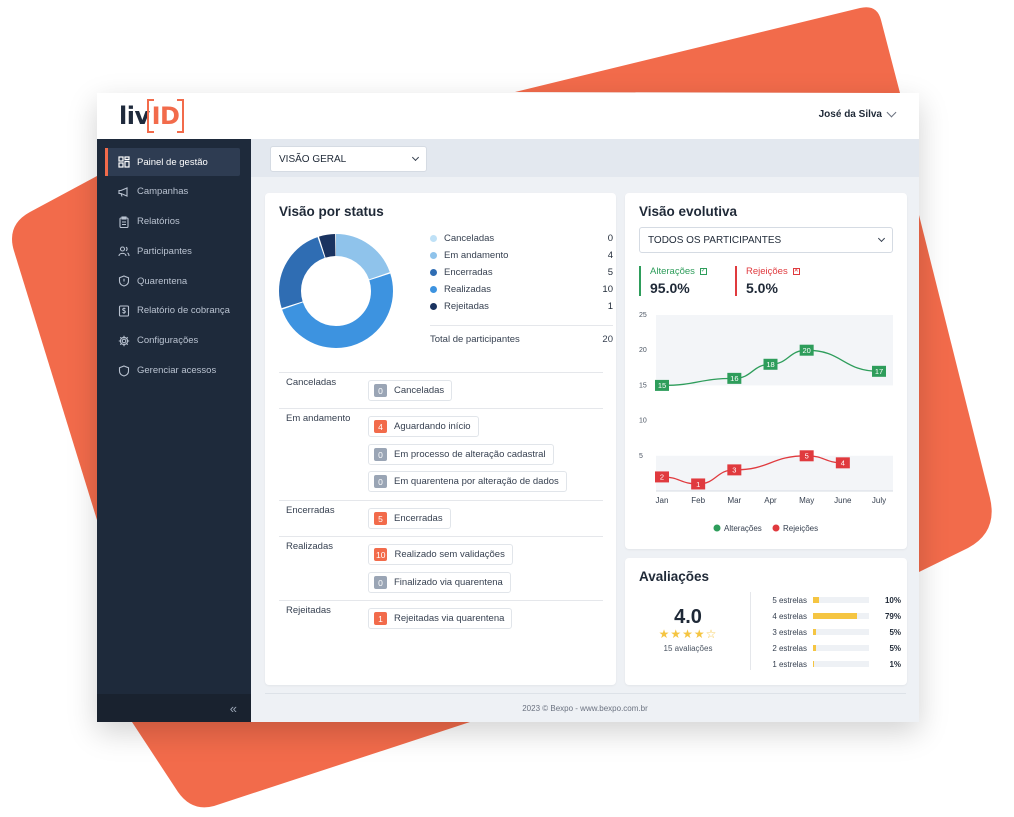  Describe the element at coordinates (449, 618) in the screenshot. I see `chip-label: Rejeitadas via quarentena` at that location.